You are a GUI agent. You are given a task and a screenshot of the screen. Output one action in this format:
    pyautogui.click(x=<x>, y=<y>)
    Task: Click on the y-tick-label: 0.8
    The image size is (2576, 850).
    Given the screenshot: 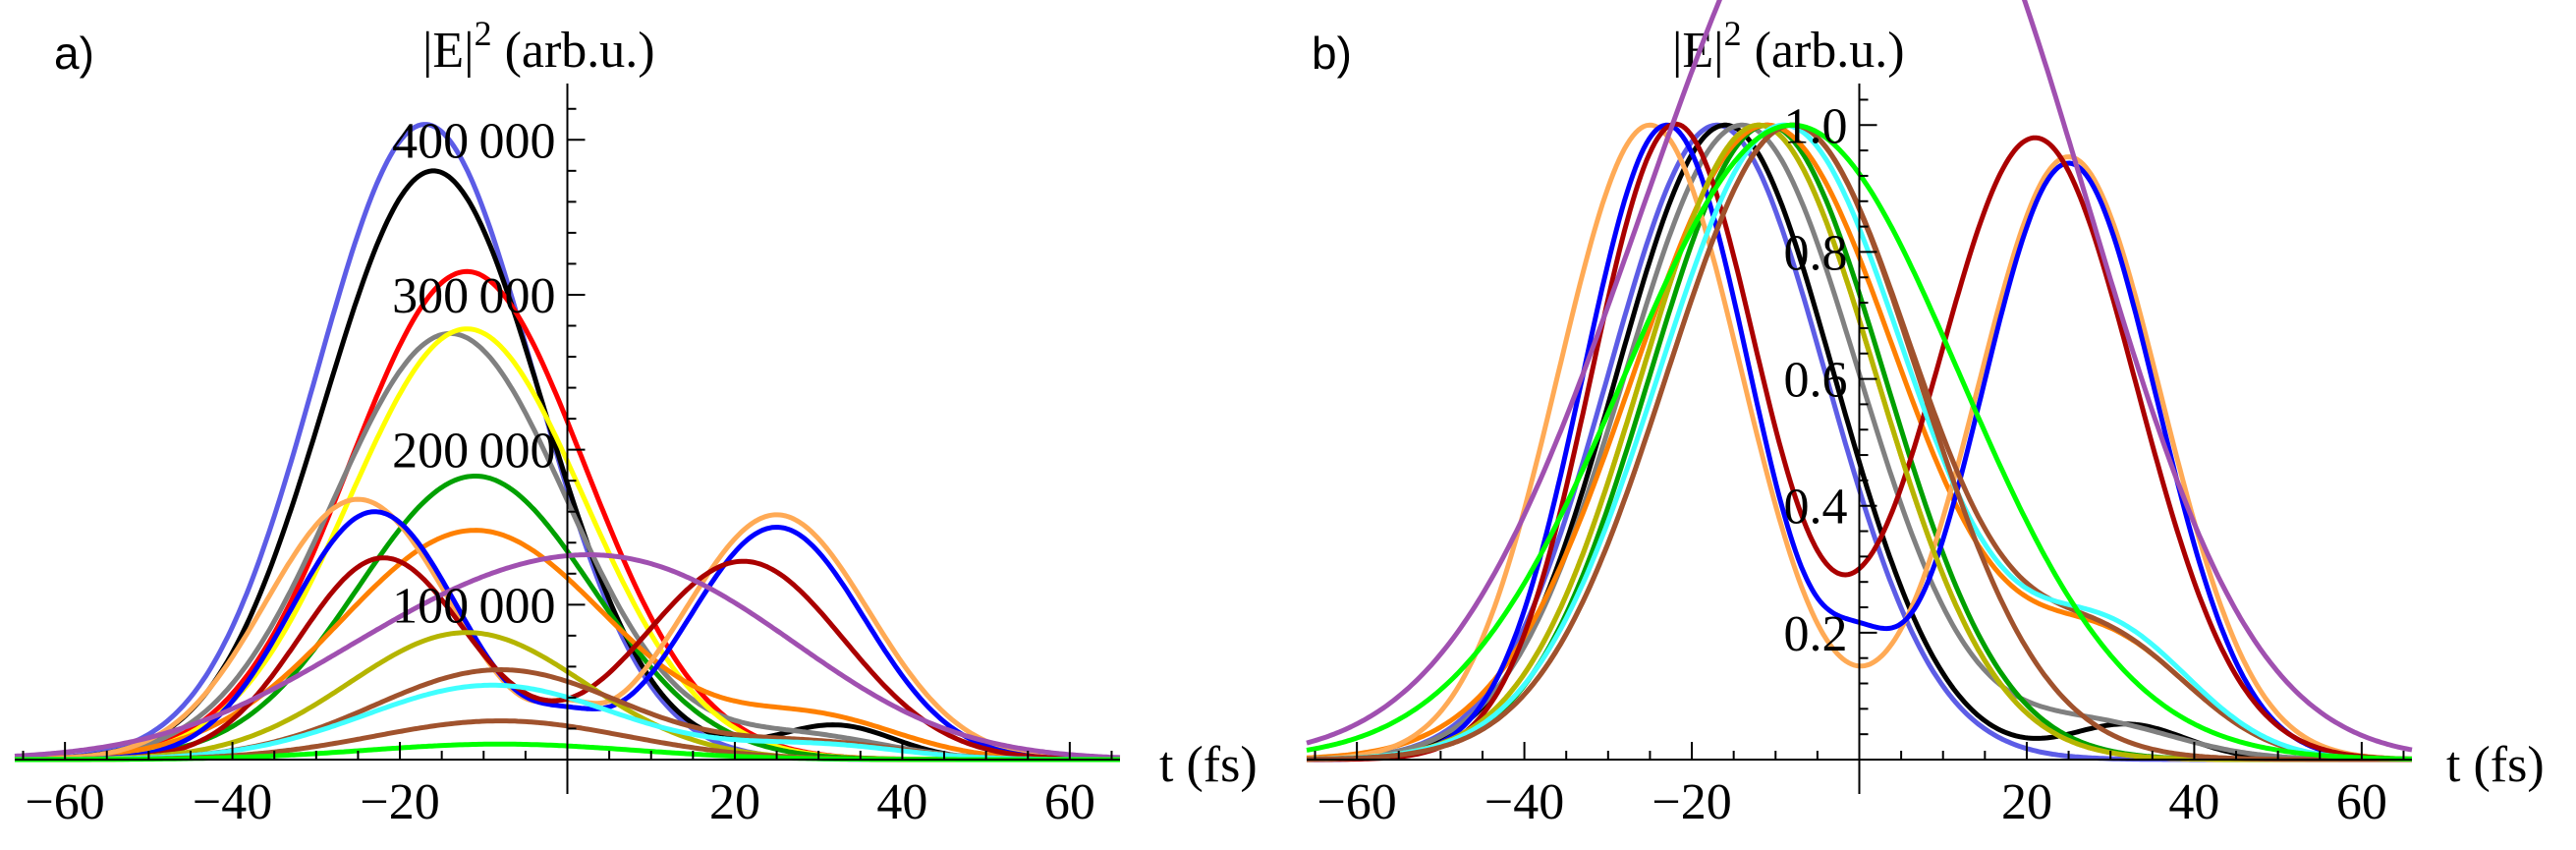 What is the action you would take?
    pyautogui.click(x=1816, y=253)
    